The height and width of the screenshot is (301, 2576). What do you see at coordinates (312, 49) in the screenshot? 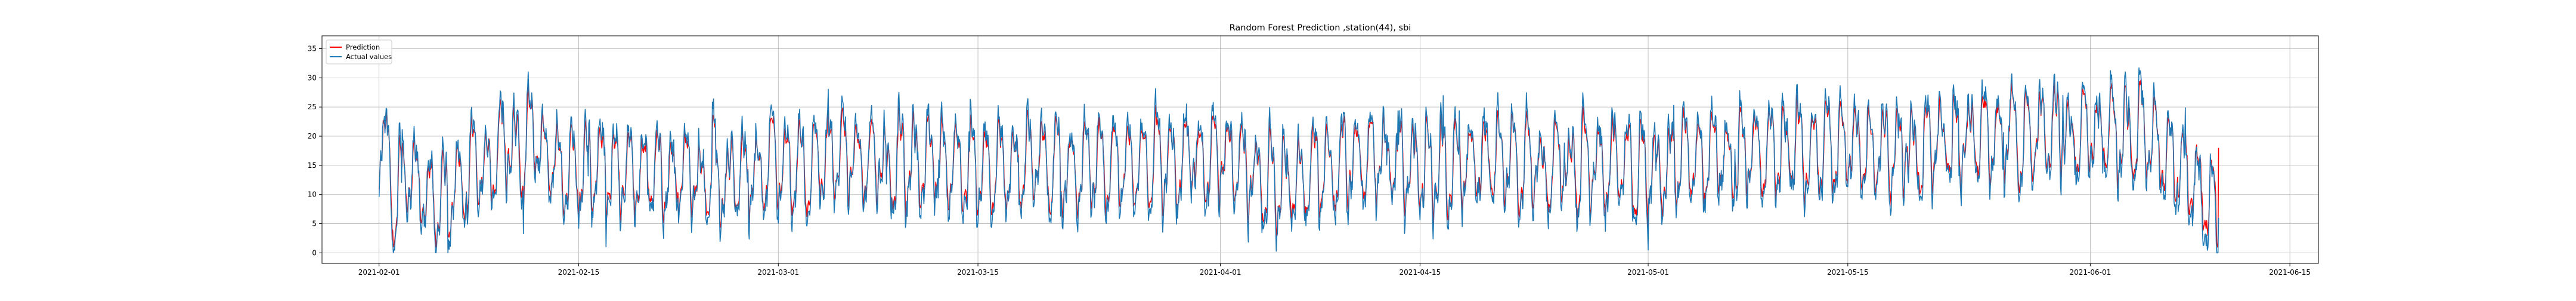
I see `y-tick-label: 35` at bounding box center [312, 49].